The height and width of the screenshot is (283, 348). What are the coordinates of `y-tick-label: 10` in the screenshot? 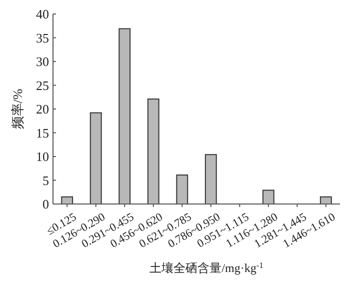 It's located at (42, 156).